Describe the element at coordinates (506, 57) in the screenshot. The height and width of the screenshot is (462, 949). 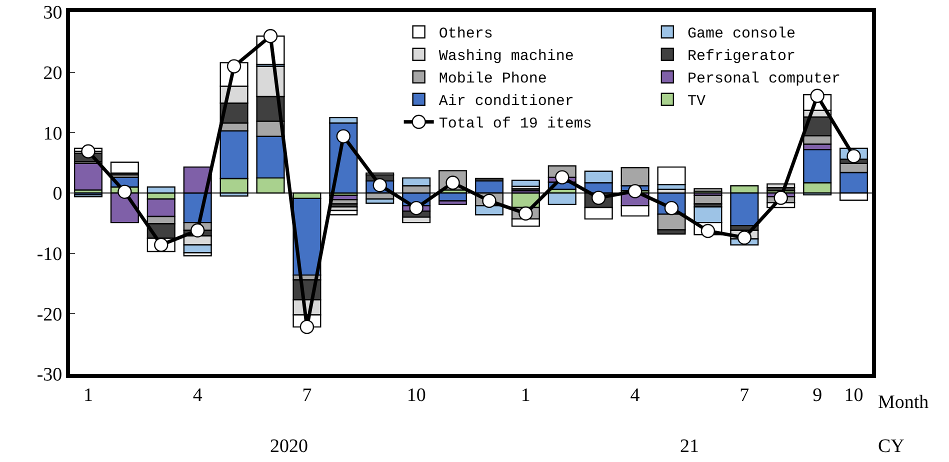
I see `legend-label: Washing machine` at that location.